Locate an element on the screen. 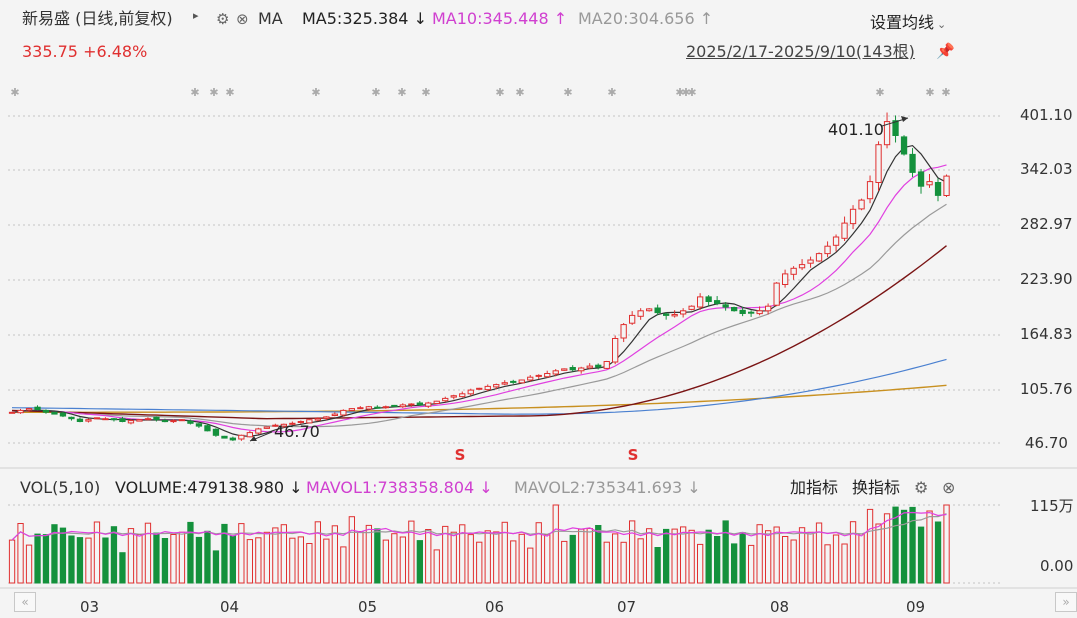  ma20-value: MA20:304.656 ↑ is located at coordinates (646, 18).